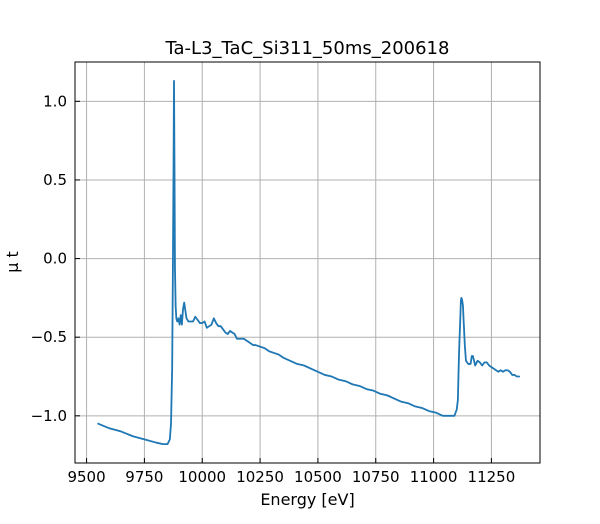  What do you see at coordinates (86, 477) in the screenshot?
I see `x-tick-label: 9500` at bounding box center [86, 477].